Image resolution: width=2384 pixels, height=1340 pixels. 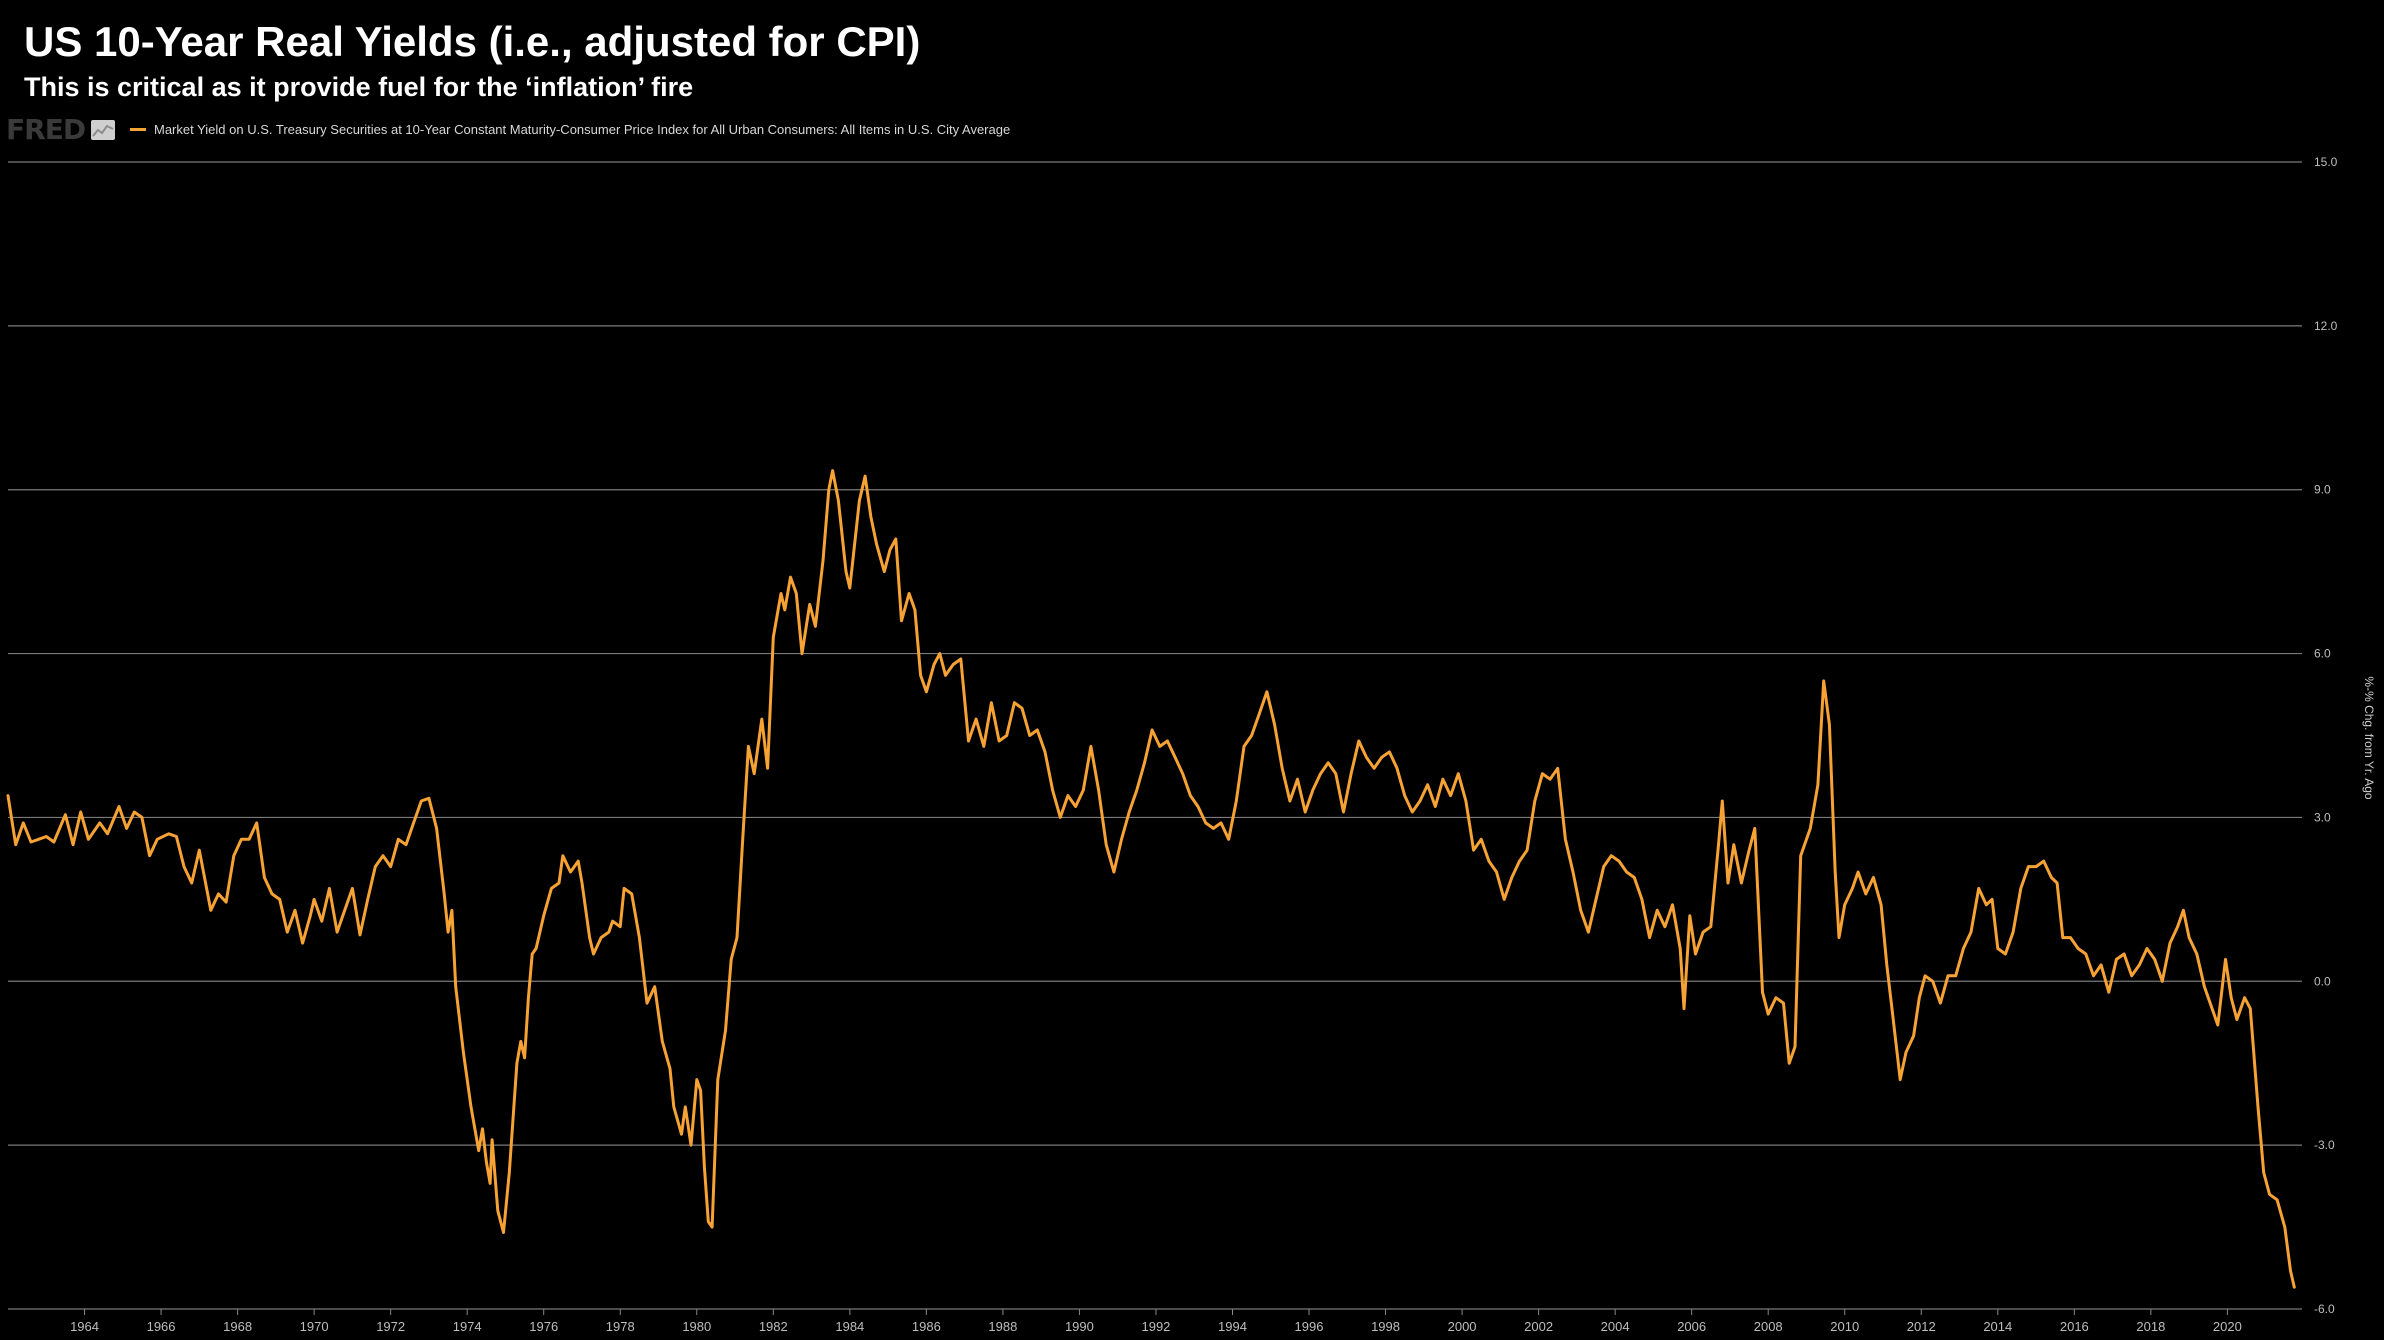 I want to click on x-tick-label: 1974, so click(x=467, y=1326).